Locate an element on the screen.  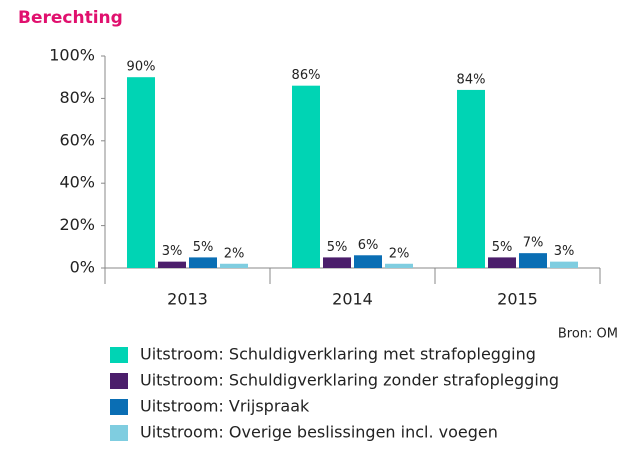
y-tick-label: 80% is located at coordinates (77, 97).